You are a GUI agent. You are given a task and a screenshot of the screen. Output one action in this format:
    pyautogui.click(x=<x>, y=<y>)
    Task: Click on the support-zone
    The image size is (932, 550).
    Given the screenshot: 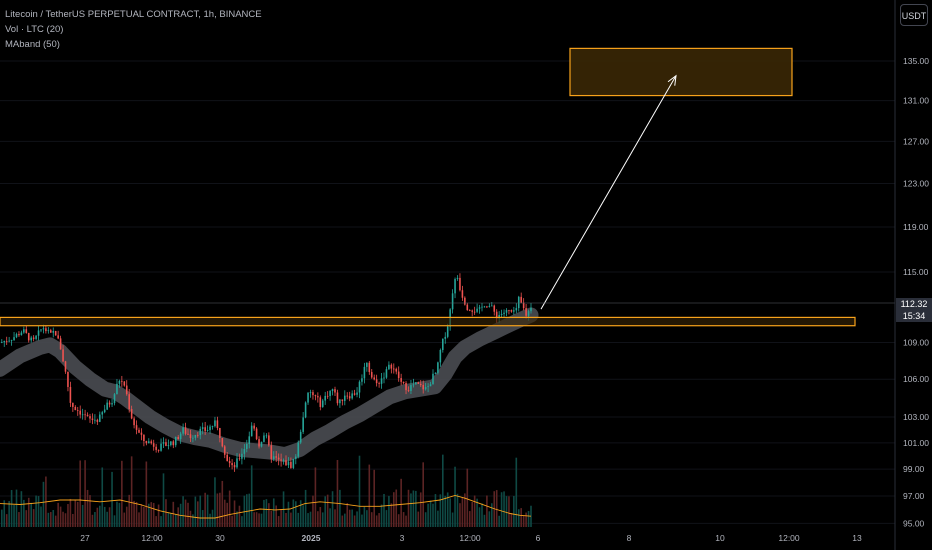 What is the action you would take?
    pyautogui.click(x=428, y=321)
    